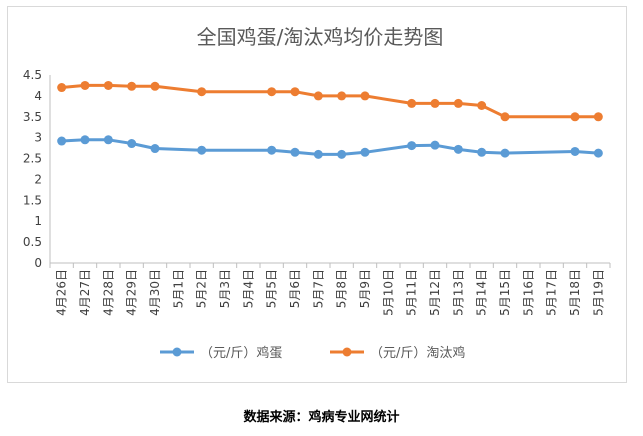 This screenshot has height=436, width=643. Describe the element at coordinates (241, 353) in the screenshot. I see `legend-label-0: （元/斤）鸡蛋` at that location.